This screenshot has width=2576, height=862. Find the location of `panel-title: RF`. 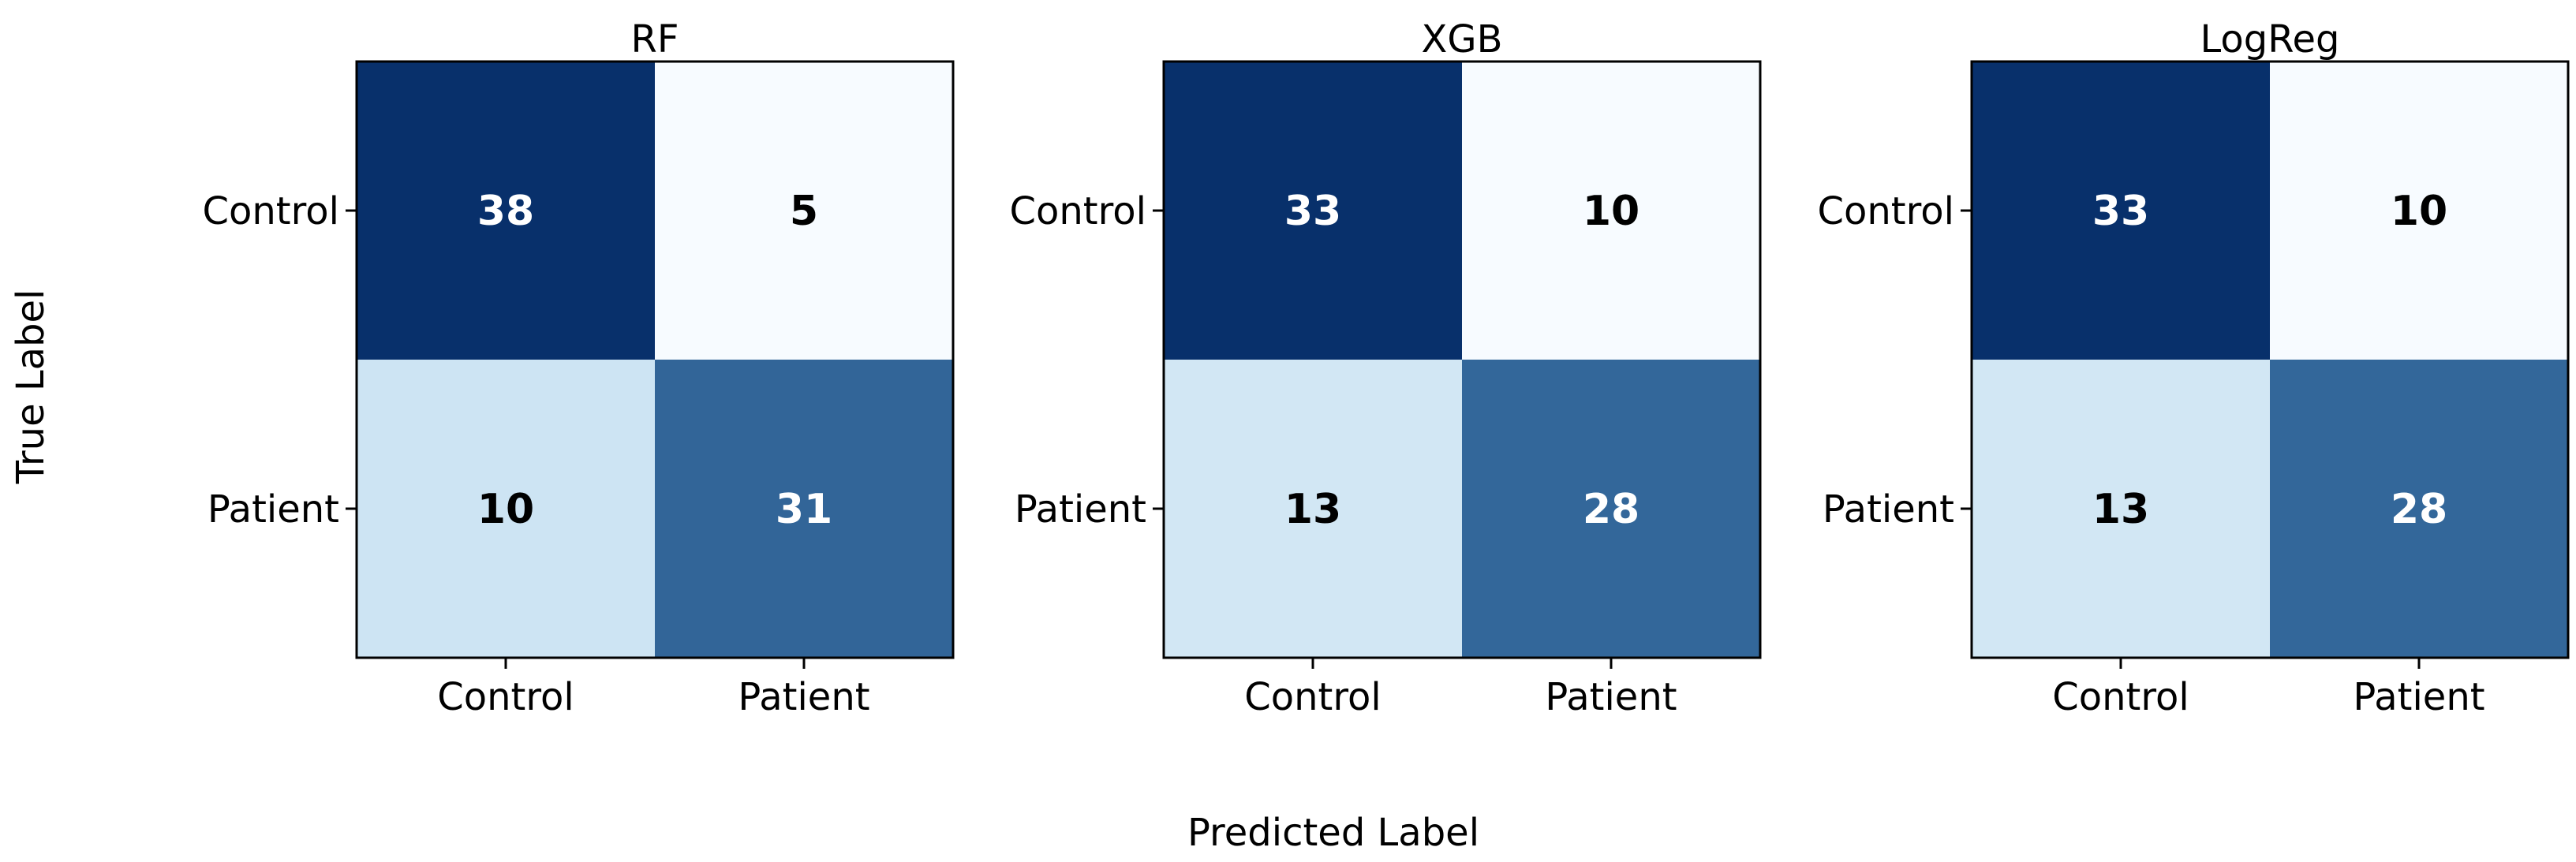

panel-title: RF is located at coordinates (655, 39).